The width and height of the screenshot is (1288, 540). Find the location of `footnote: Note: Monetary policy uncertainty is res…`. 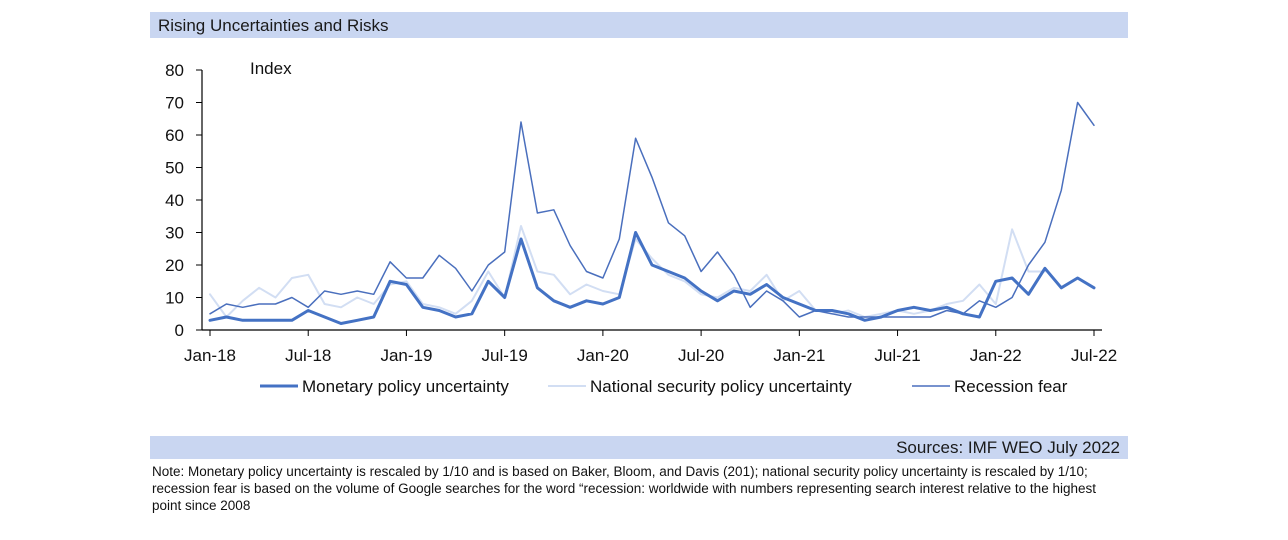

footnote: Note: Monetary policy uncertainty is res… is located at coordinates (624, 488).